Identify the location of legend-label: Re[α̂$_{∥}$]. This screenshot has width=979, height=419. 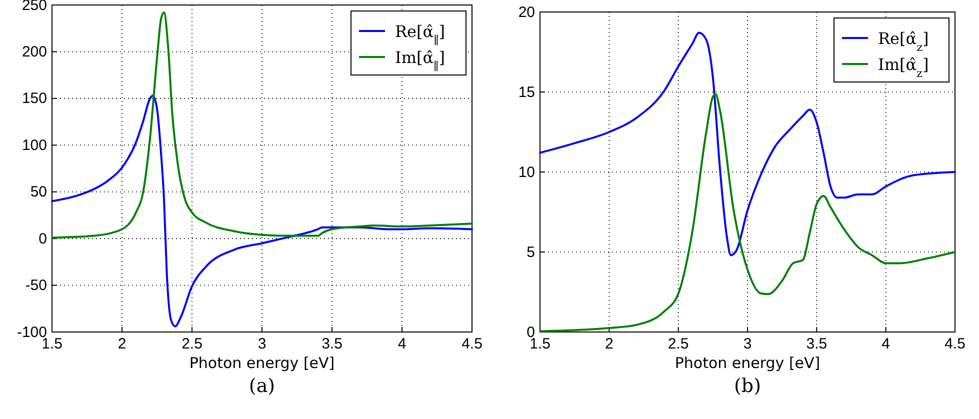
(420, 34).